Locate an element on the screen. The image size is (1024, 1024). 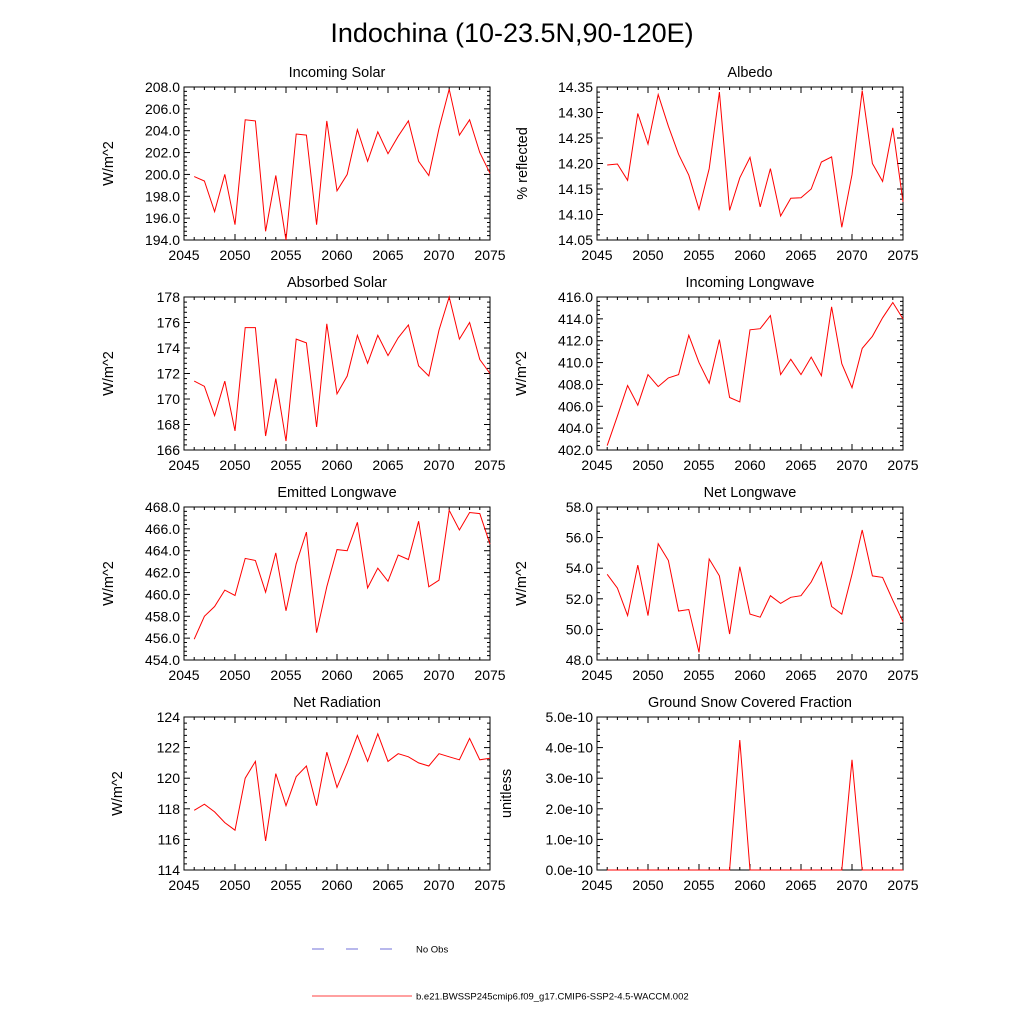
y-tick-label: 466.0 is located at coordinates (162, 529).